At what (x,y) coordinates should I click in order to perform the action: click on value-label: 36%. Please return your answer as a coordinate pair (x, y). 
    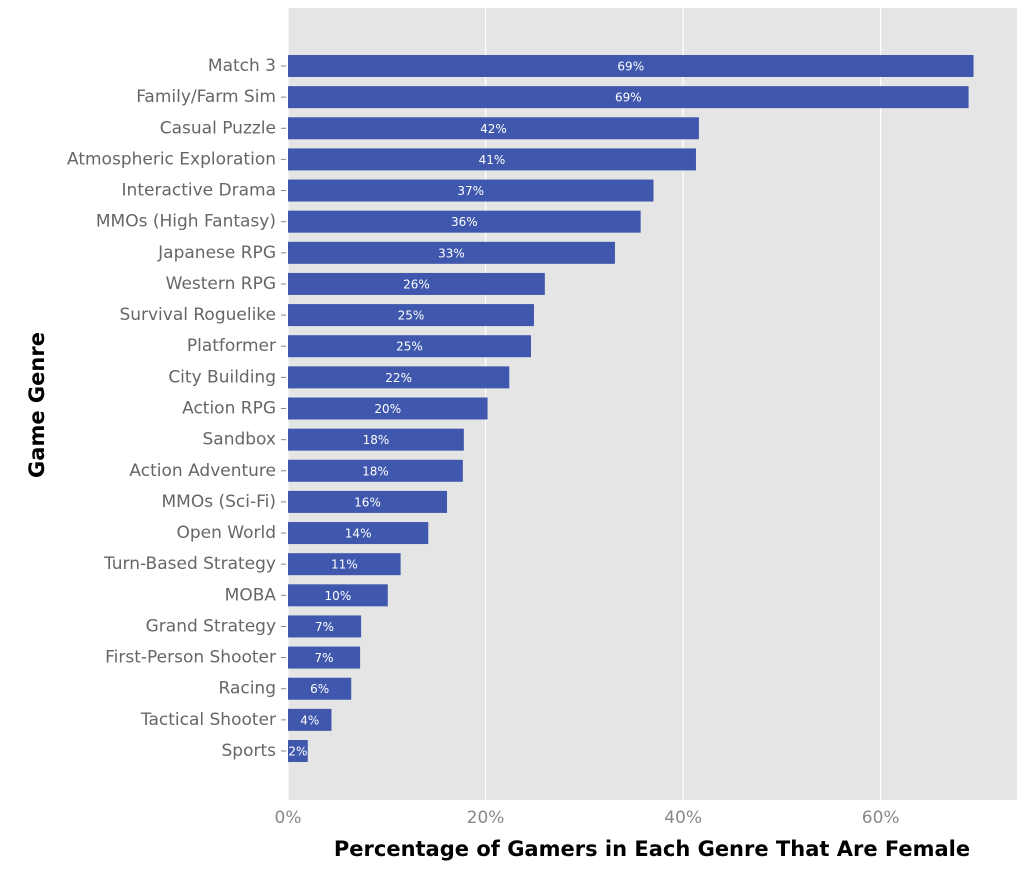
    Looking at the image, I should click on (464, 222).